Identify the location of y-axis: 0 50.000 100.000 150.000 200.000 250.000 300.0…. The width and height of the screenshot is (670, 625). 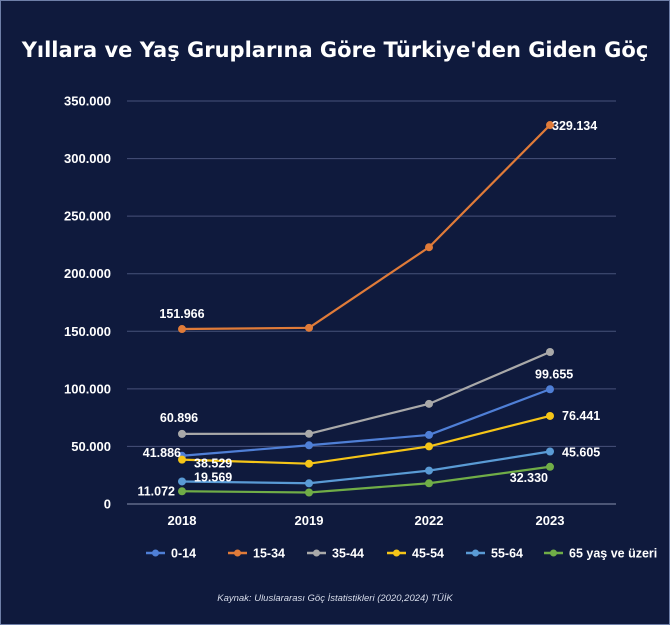
(87, 303).